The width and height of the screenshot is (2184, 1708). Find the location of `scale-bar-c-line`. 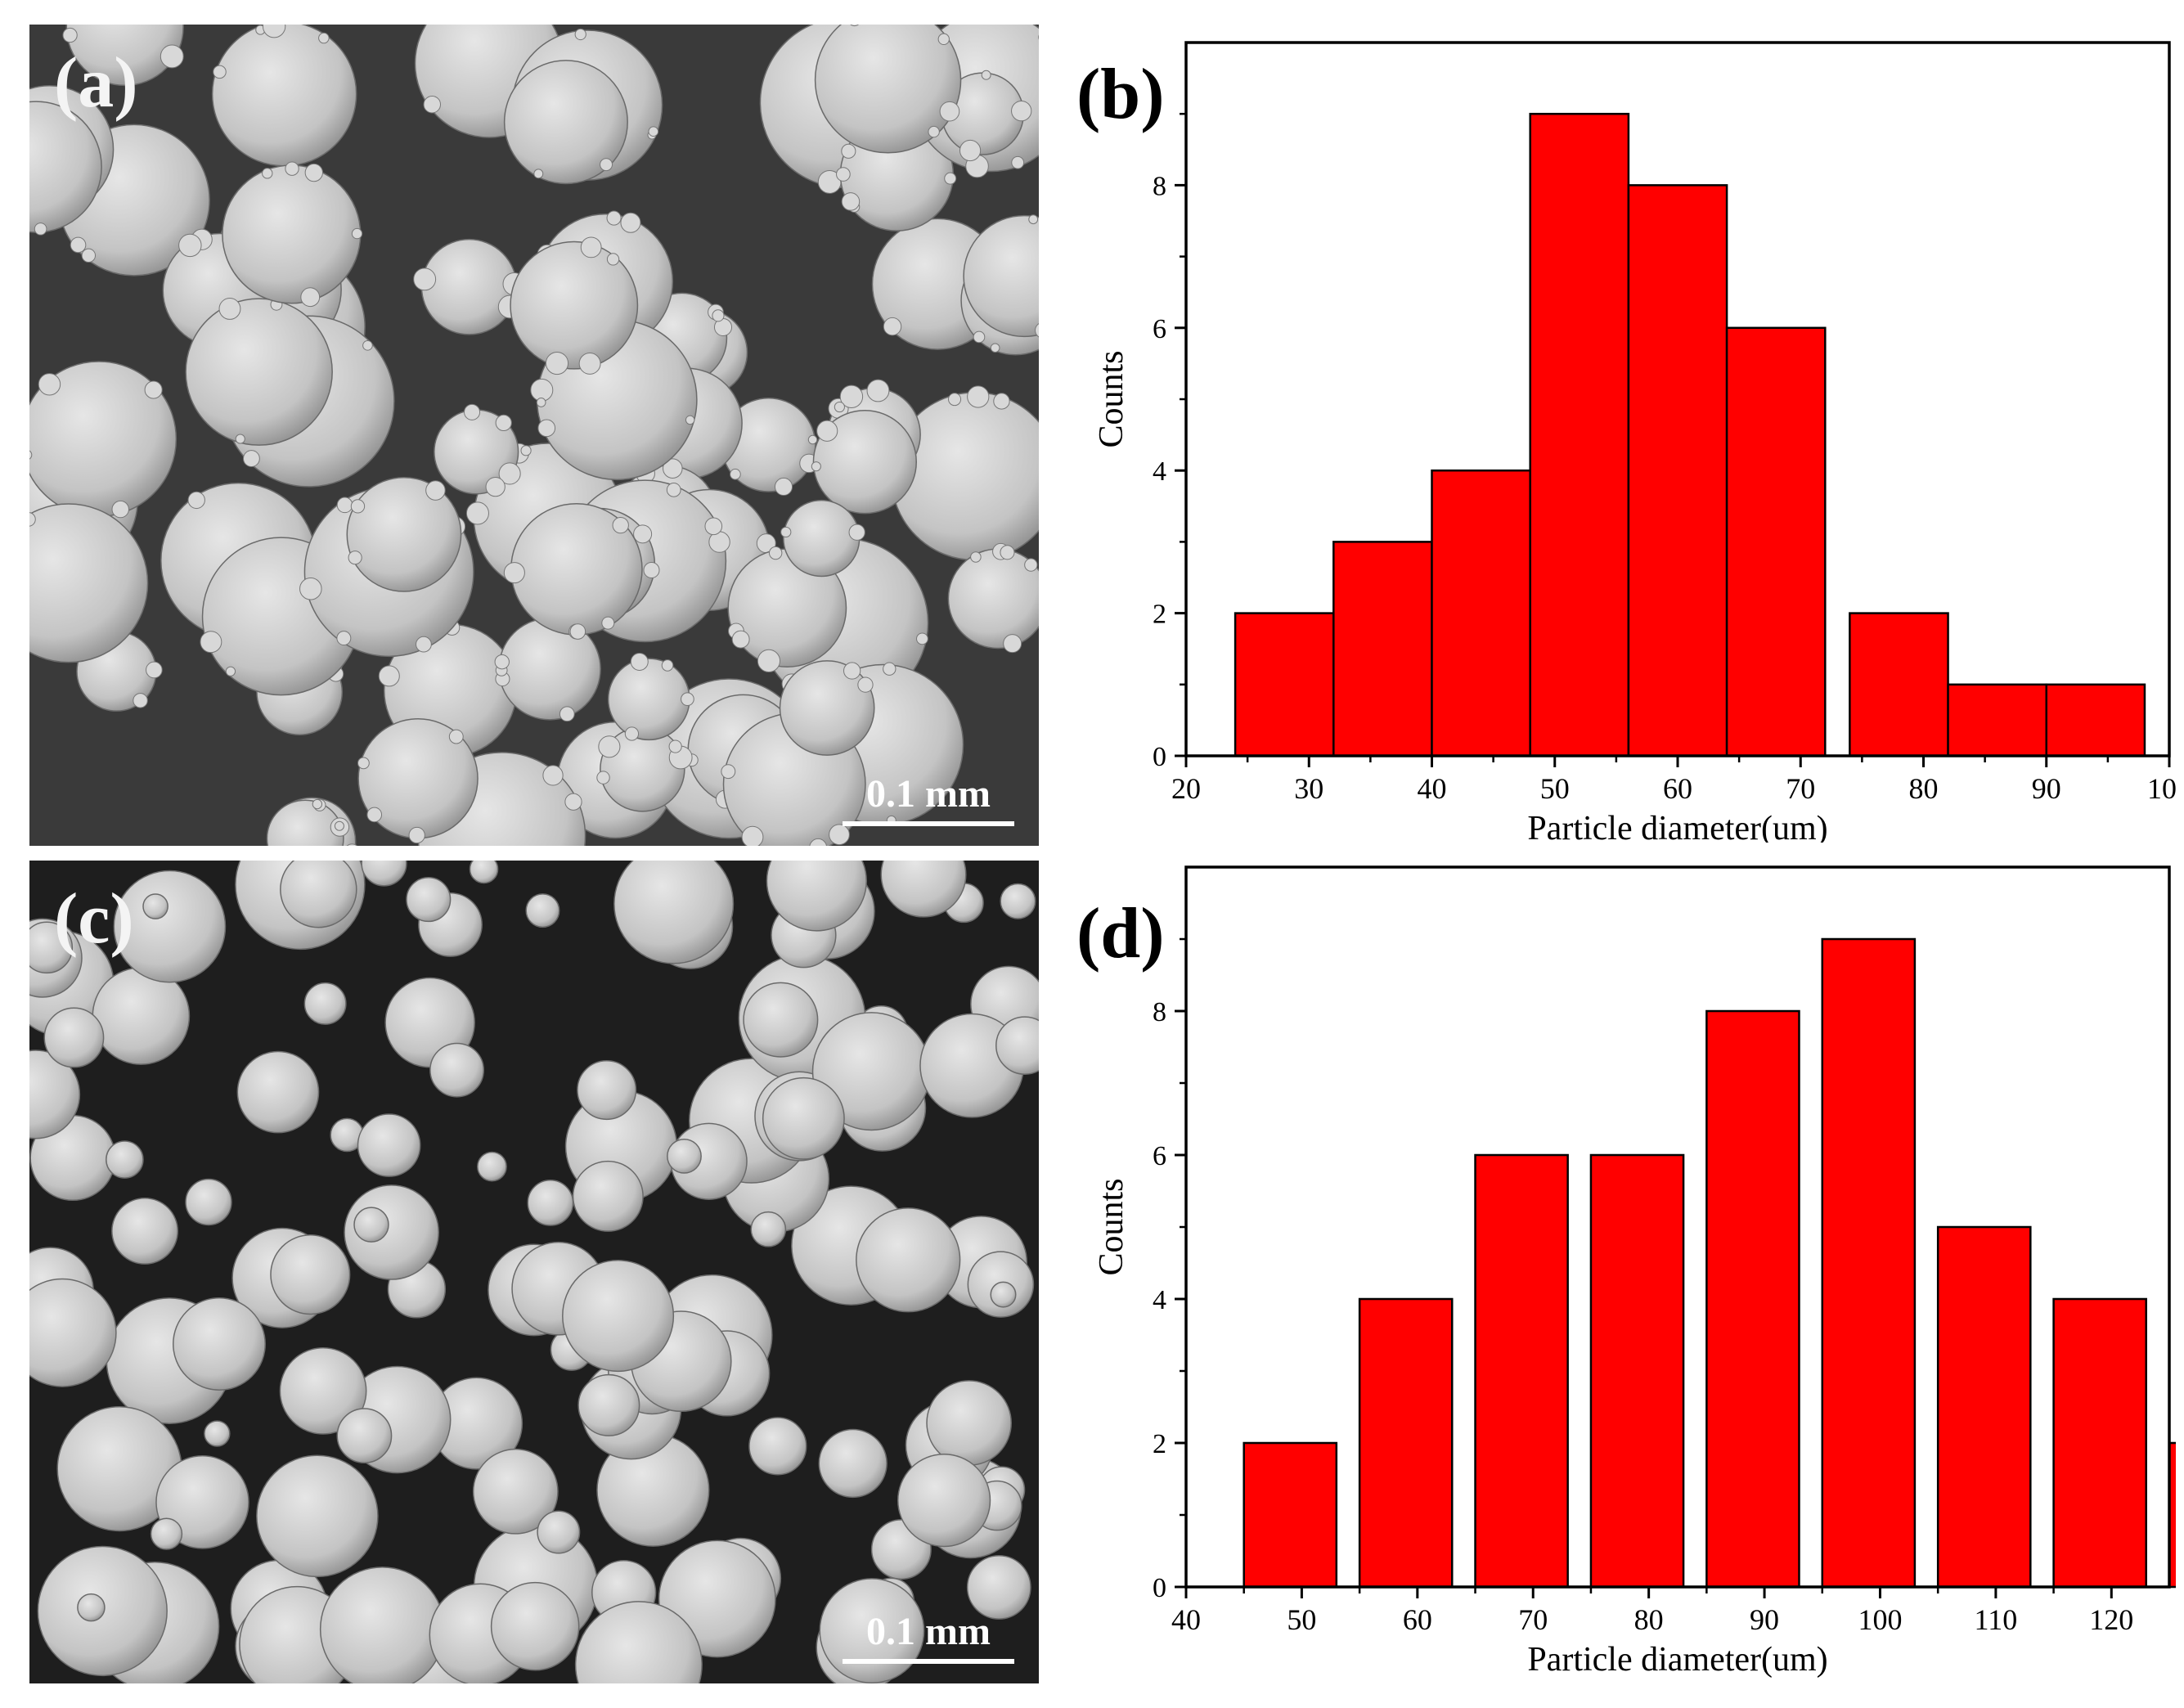

scale-bar-c-line is located at coordinates (929, 1662).